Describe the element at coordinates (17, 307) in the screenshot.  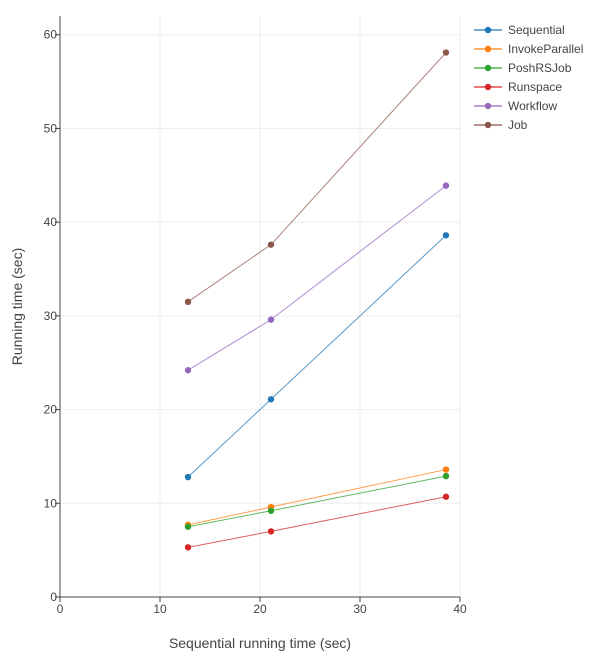
I see `y-axis-title: Running time (sec)` at that location.